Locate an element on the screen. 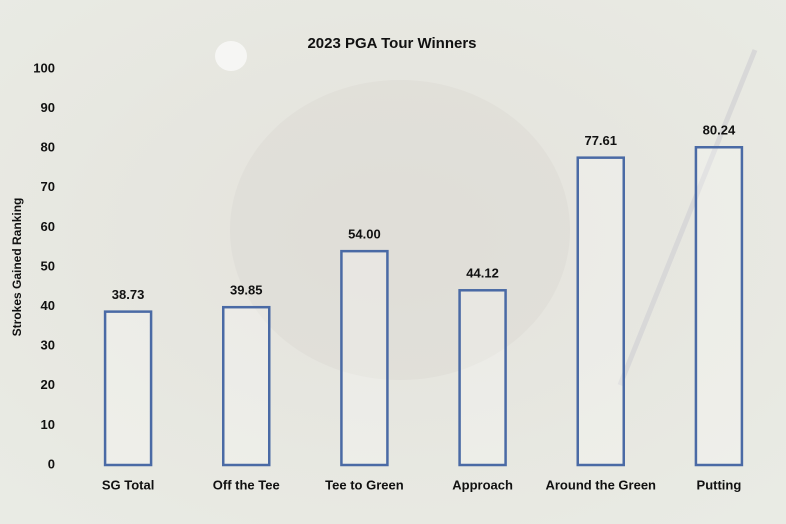 The image size is (786, 524). data-label: 80.24 is located at coordinates (719, 130).